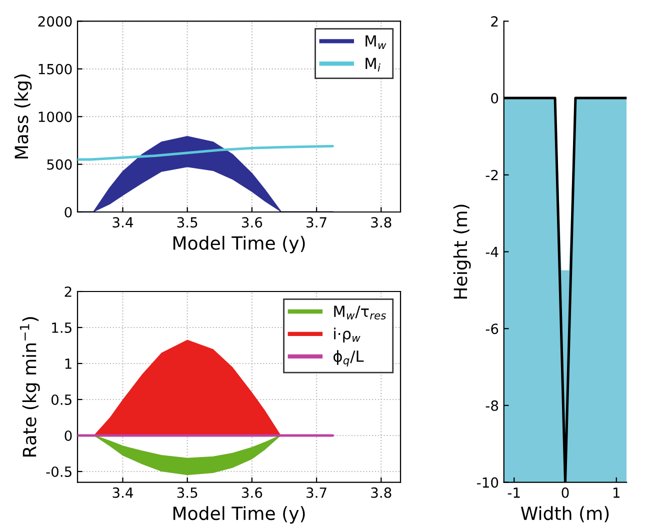  Describe the element at coordinates (462, 251) in the screenshot. I see `y-axis-title: Height (m)` at that location.